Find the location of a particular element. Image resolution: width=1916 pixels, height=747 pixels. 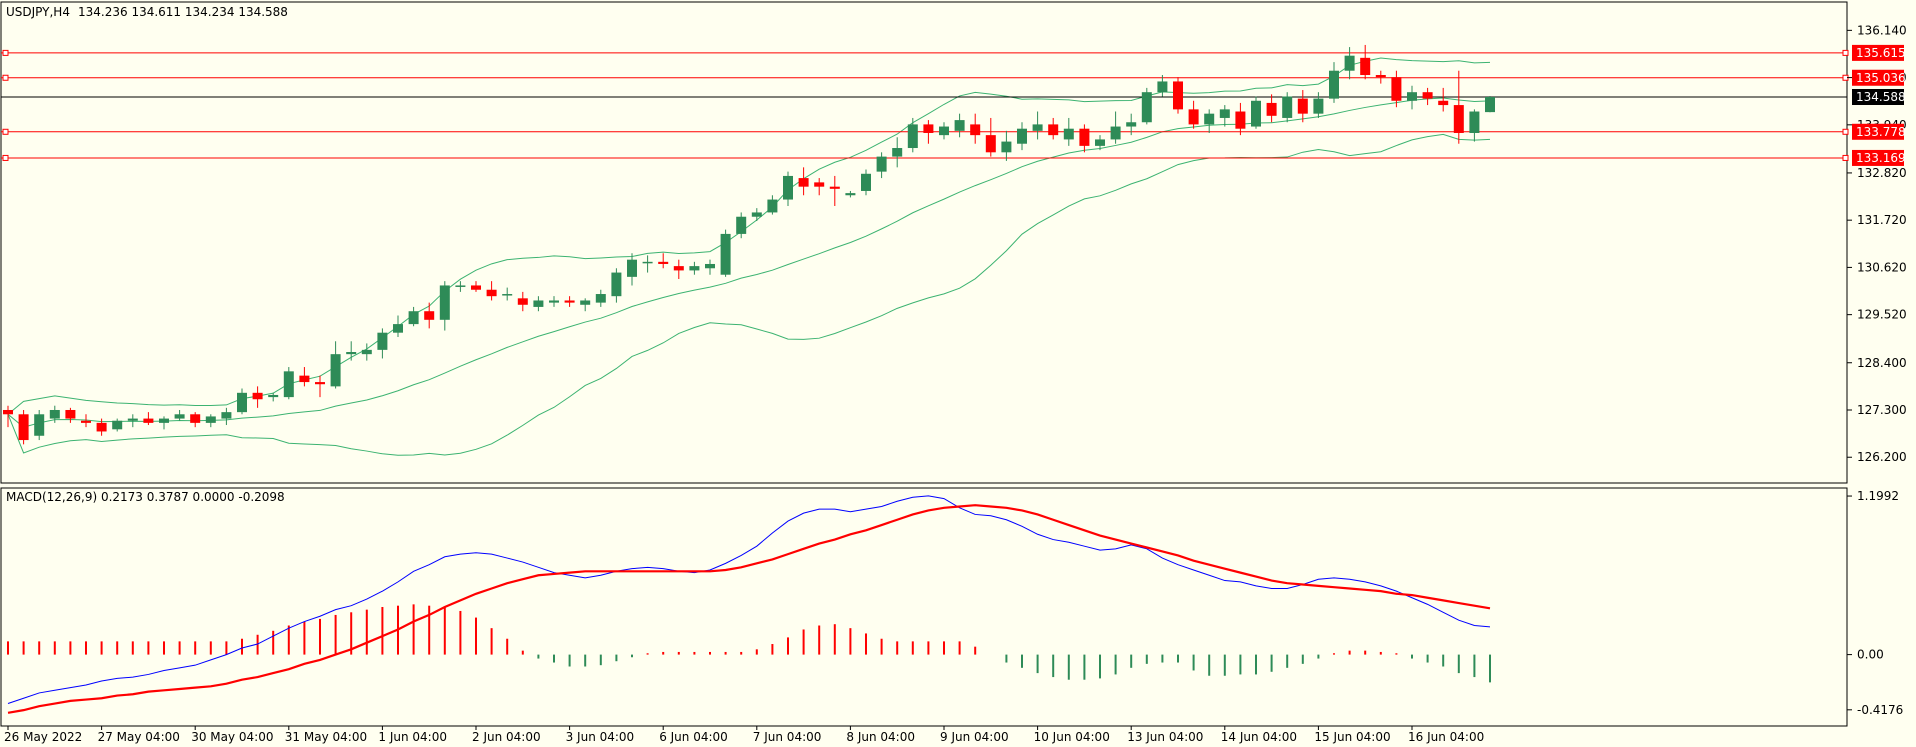

time-axis-label: 27 May 04:00 is located at coordinates (139, 737).